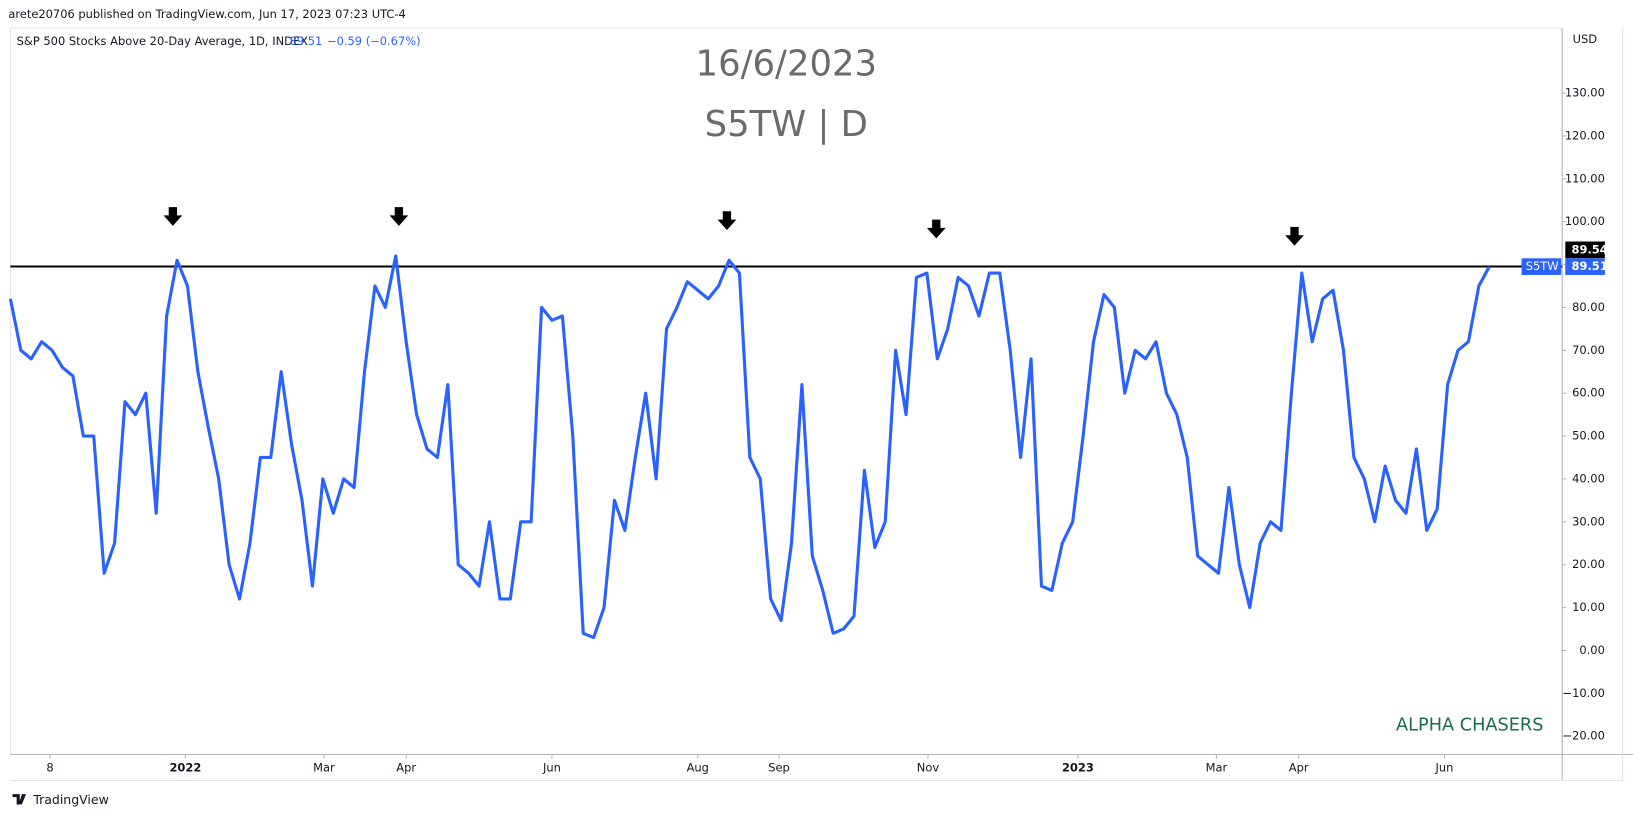 The image size is (1633, 818). Describe the element at coordinates (1584, 736) in the screenshot. I see `y-tick-label: −20.00` at that location.